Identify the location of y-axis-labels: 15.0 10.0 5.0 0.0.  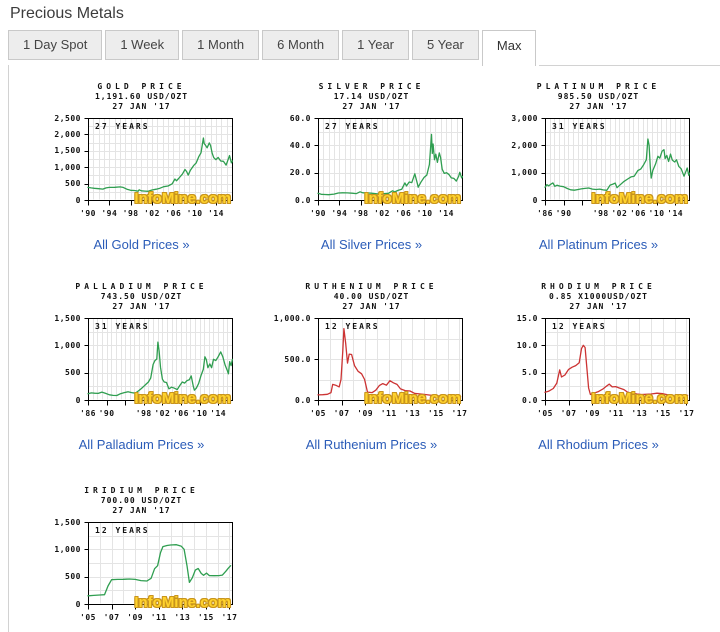
(522, 360).